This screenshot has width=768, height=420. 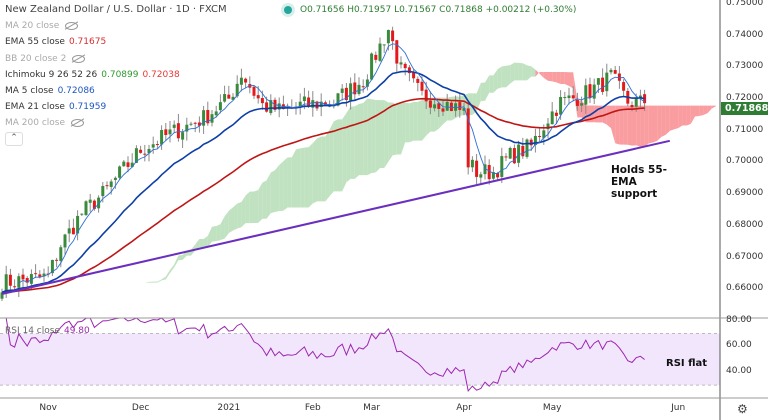 I want to click on legend-label: MA 5 close, so click(x=29, y=91).